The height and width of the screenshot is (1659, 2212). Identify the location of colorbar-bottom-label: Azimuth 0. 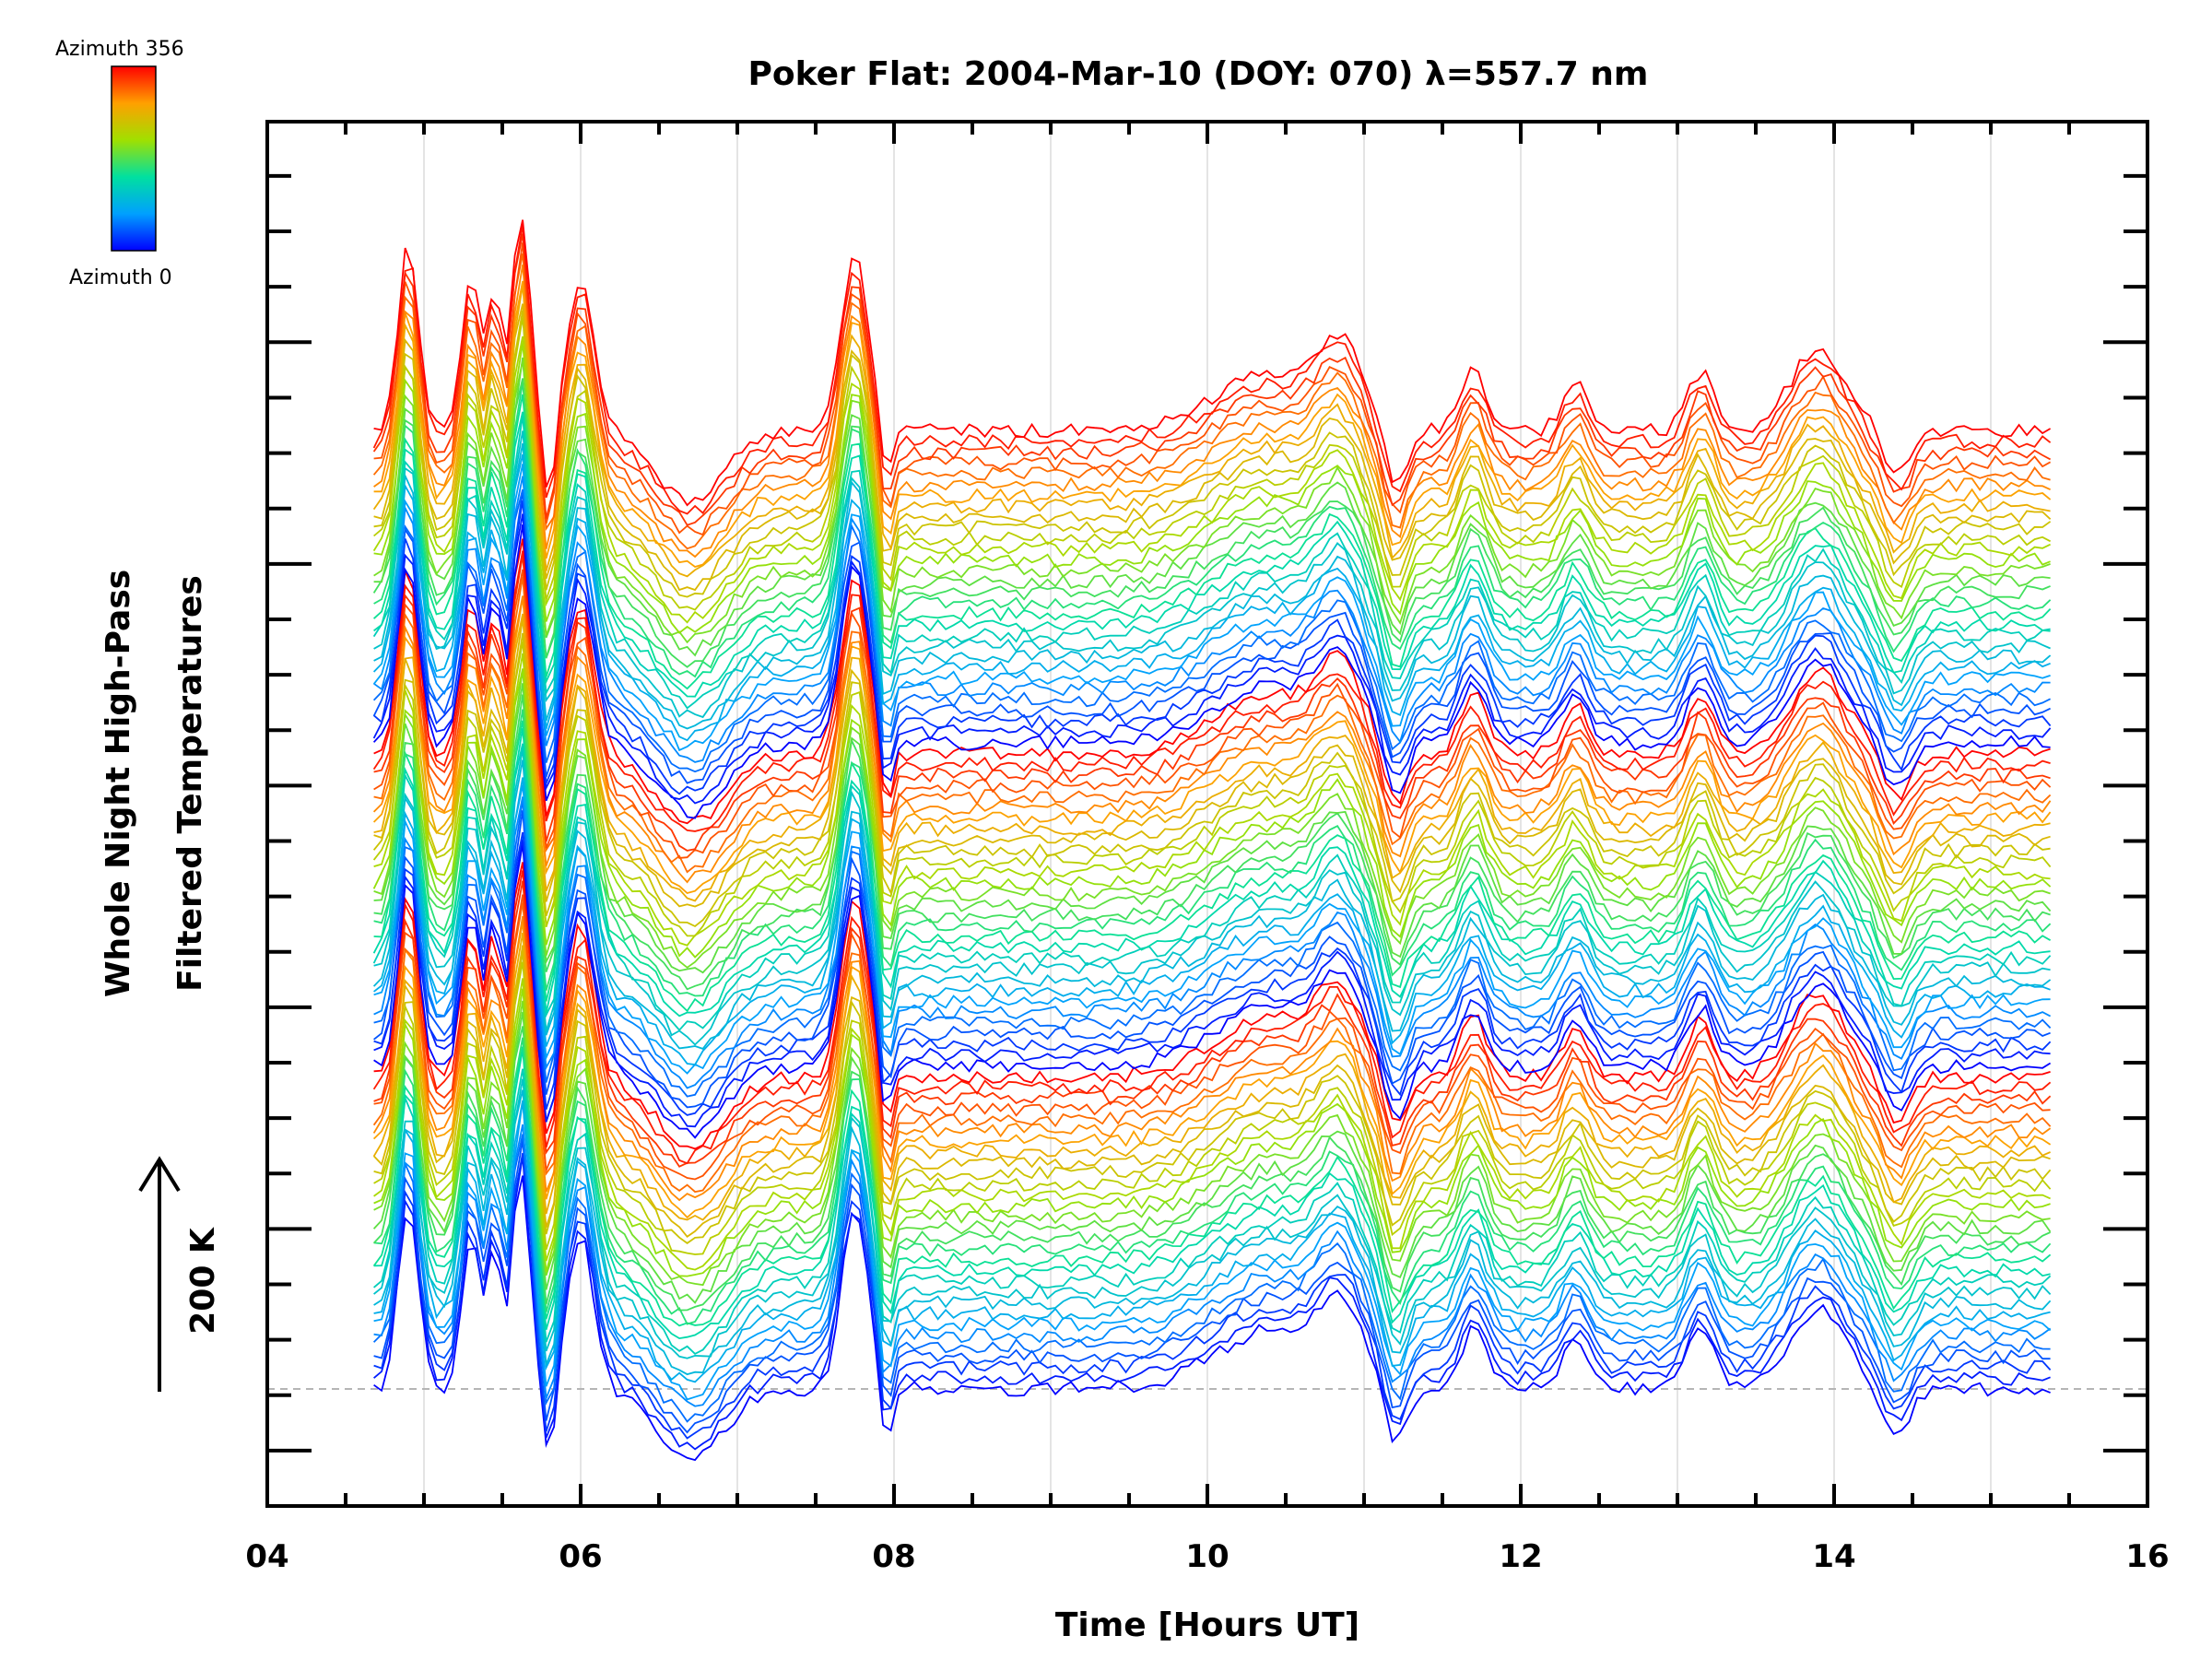
(120, 277).